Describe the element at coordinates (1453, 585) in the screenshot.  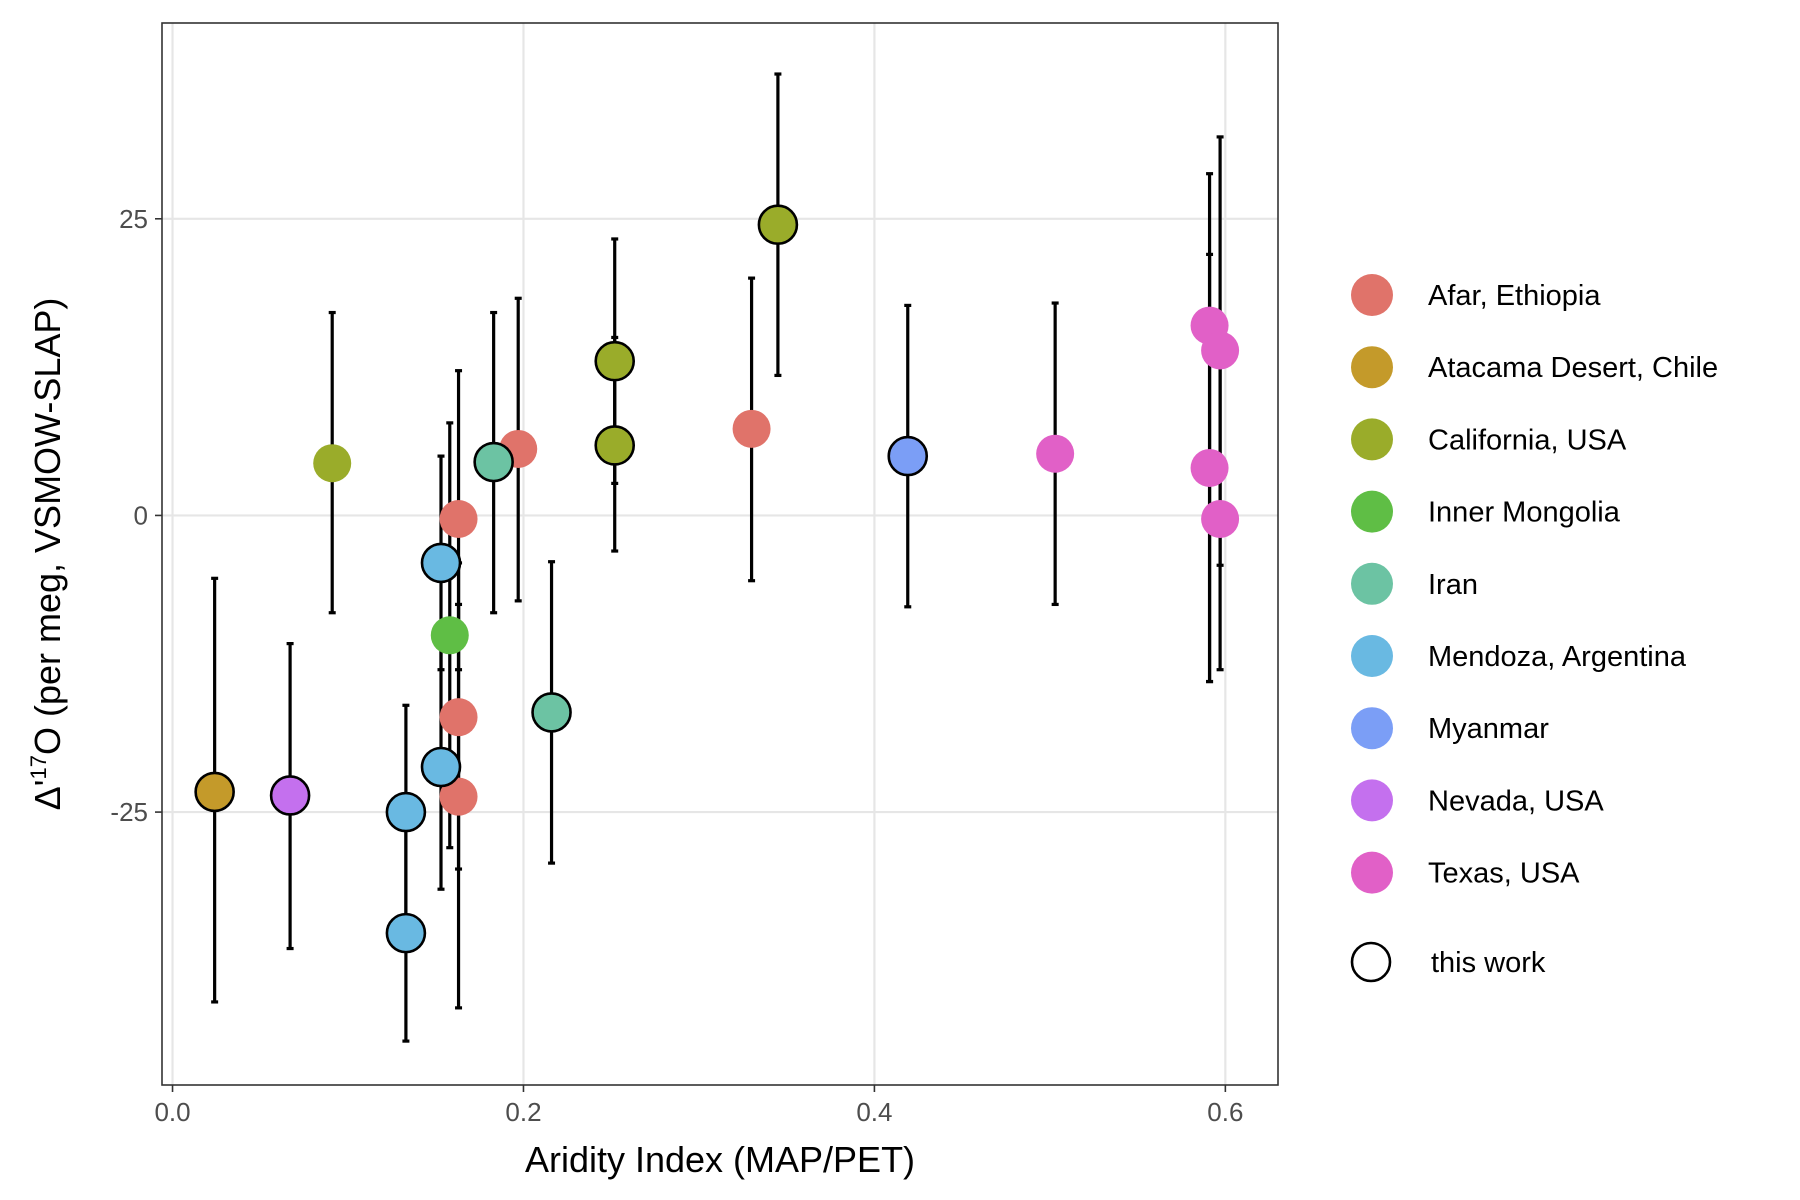
I see `legend-label: Iran` at that location.